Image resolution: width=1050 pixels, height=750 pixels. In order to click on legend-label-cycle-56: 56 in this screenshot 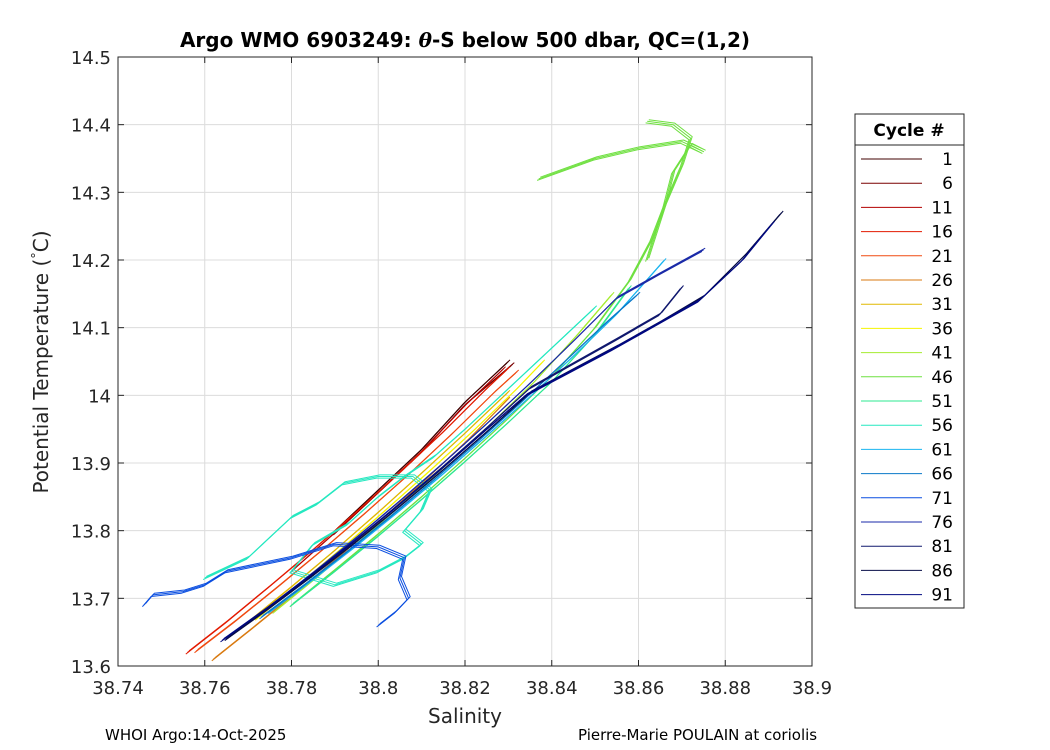, I will do `click(942, 426)`.